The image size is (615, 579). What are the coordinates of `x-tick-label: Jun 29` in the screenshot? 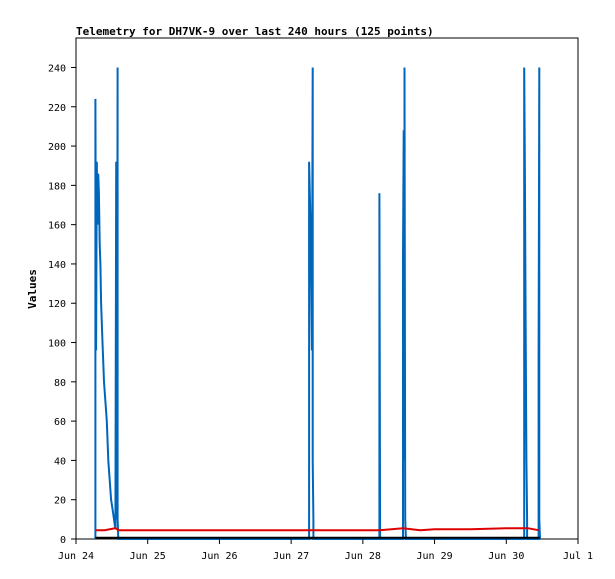 It's located at (435, 556).